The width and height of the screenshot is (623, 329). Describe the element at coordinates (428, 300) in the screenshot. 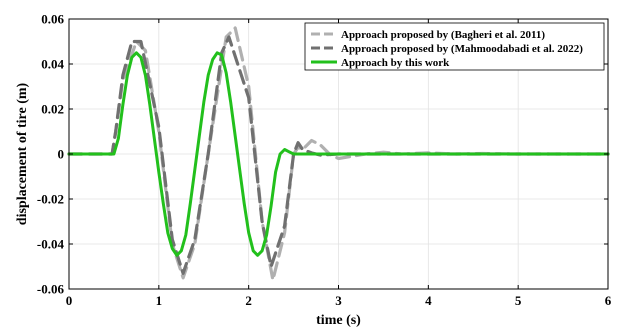

I see `x-tick-label: 4` at that location.